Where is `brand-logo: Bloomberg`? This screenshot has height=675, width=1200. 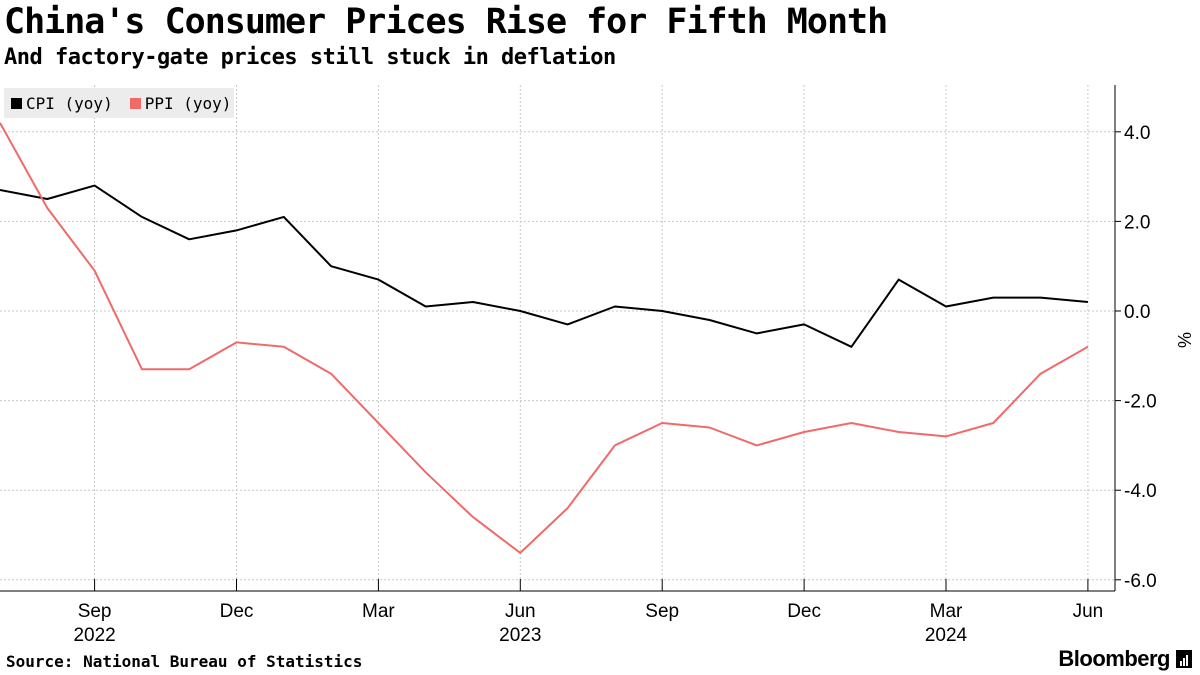 brand-logo: Bloomberg is located at coordinates (1125, 659).